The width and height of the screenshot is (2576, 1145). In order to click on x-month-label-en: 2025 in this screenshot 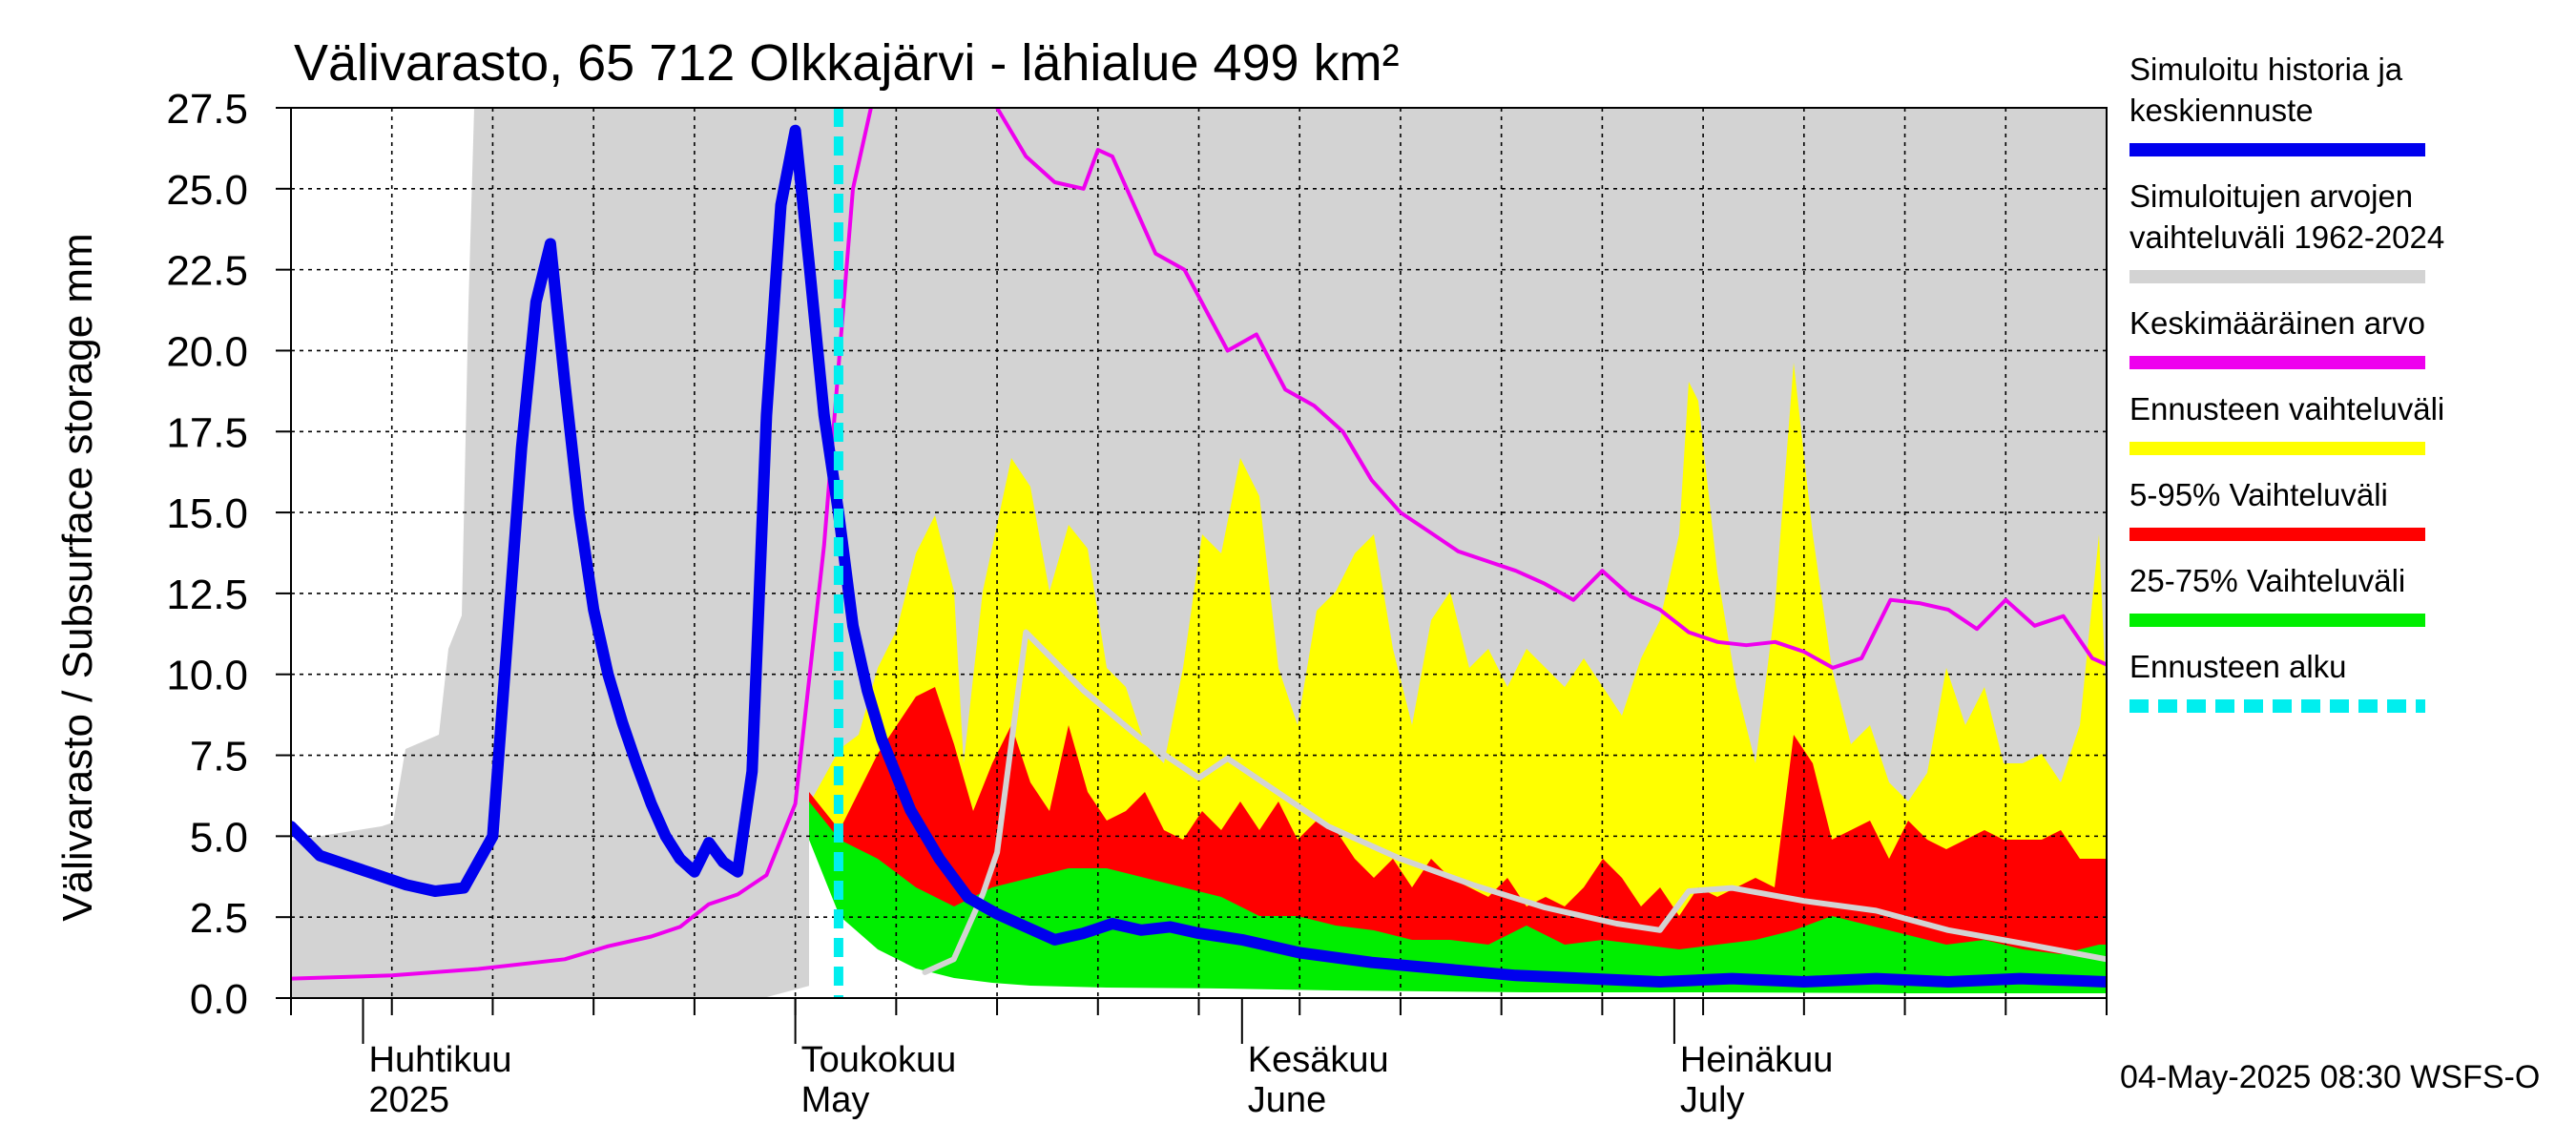, I will do `click(409, 1100)`.